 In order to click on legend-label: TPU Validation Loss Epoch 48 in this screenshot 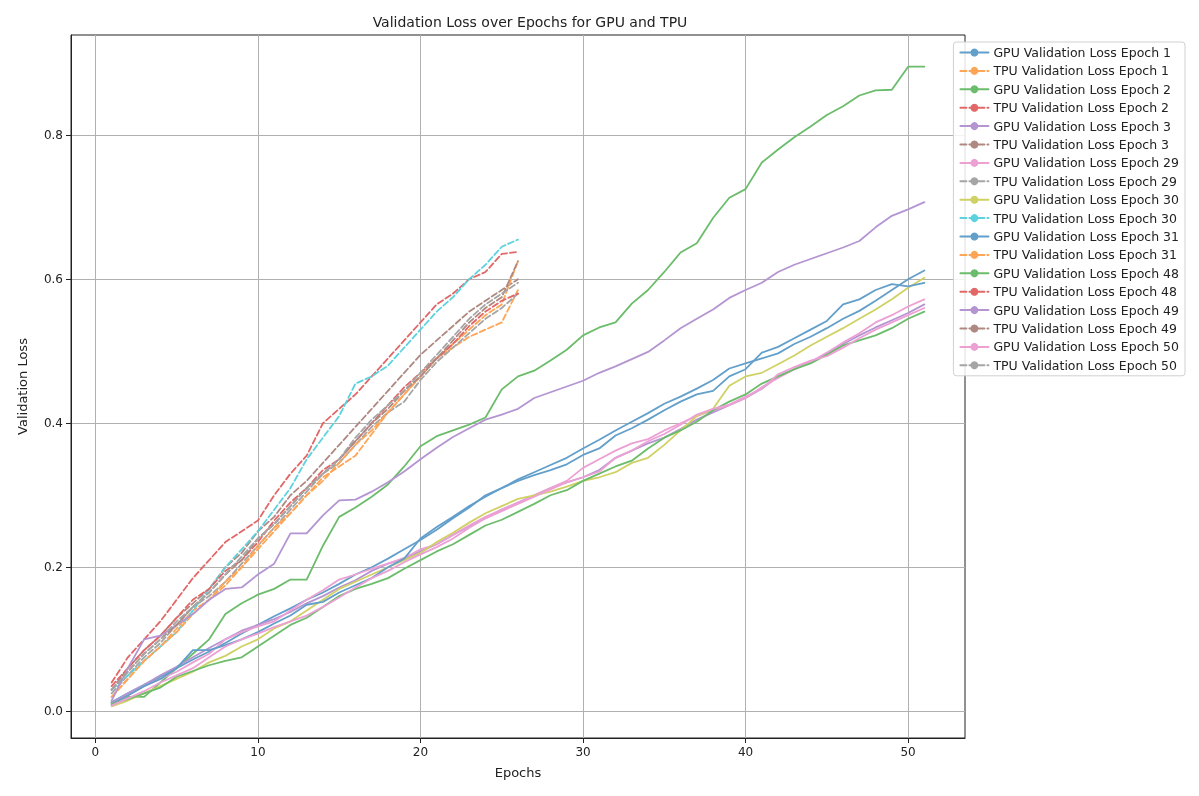, I will do `click(1084, 292)`.